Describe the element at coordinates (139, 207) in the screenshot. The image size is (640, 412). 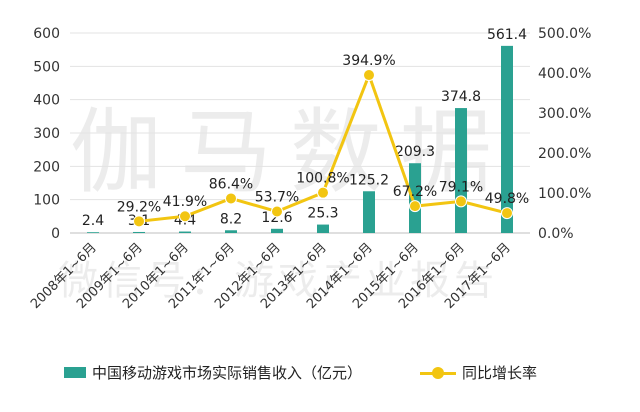
I see `growth-rate-label: 29.2%` at that location.